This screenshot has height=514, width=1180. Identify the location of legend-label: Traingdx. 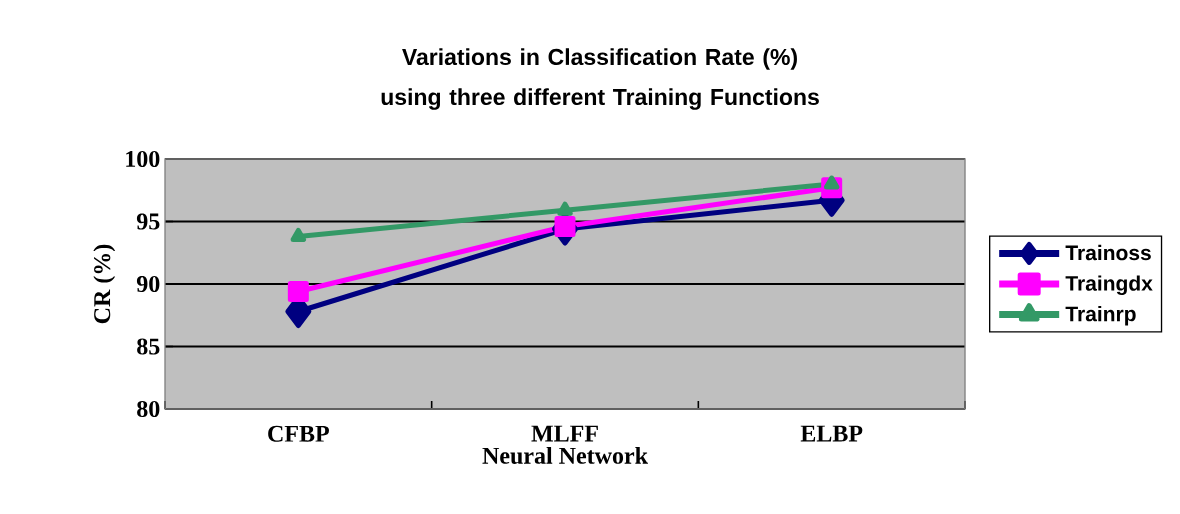
(1109, 285).